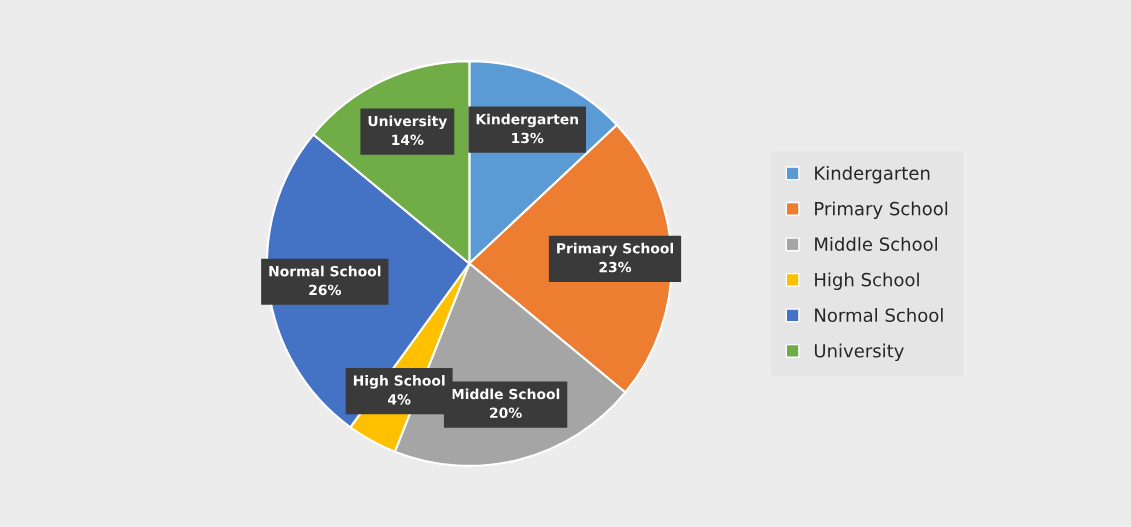  What do you see at coordinates (408, 122) in the screenshot?
I see `slice-label: University` at bounding box center [408, 122].